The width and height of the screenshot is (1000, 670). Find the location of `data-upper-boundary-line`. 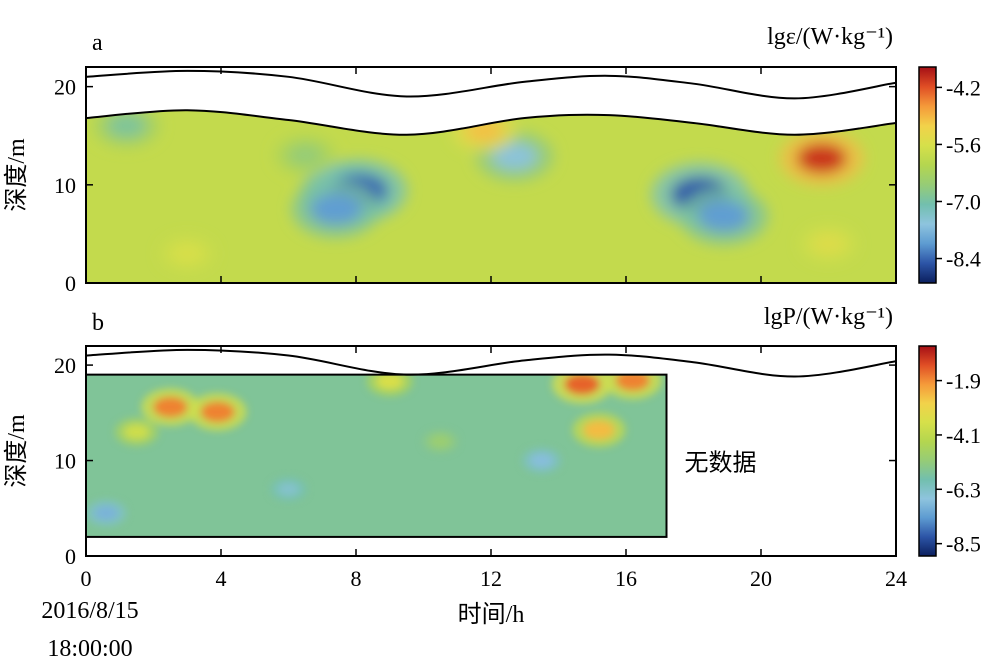

data-upper-boundary-line is located at coordinates (491, 122).